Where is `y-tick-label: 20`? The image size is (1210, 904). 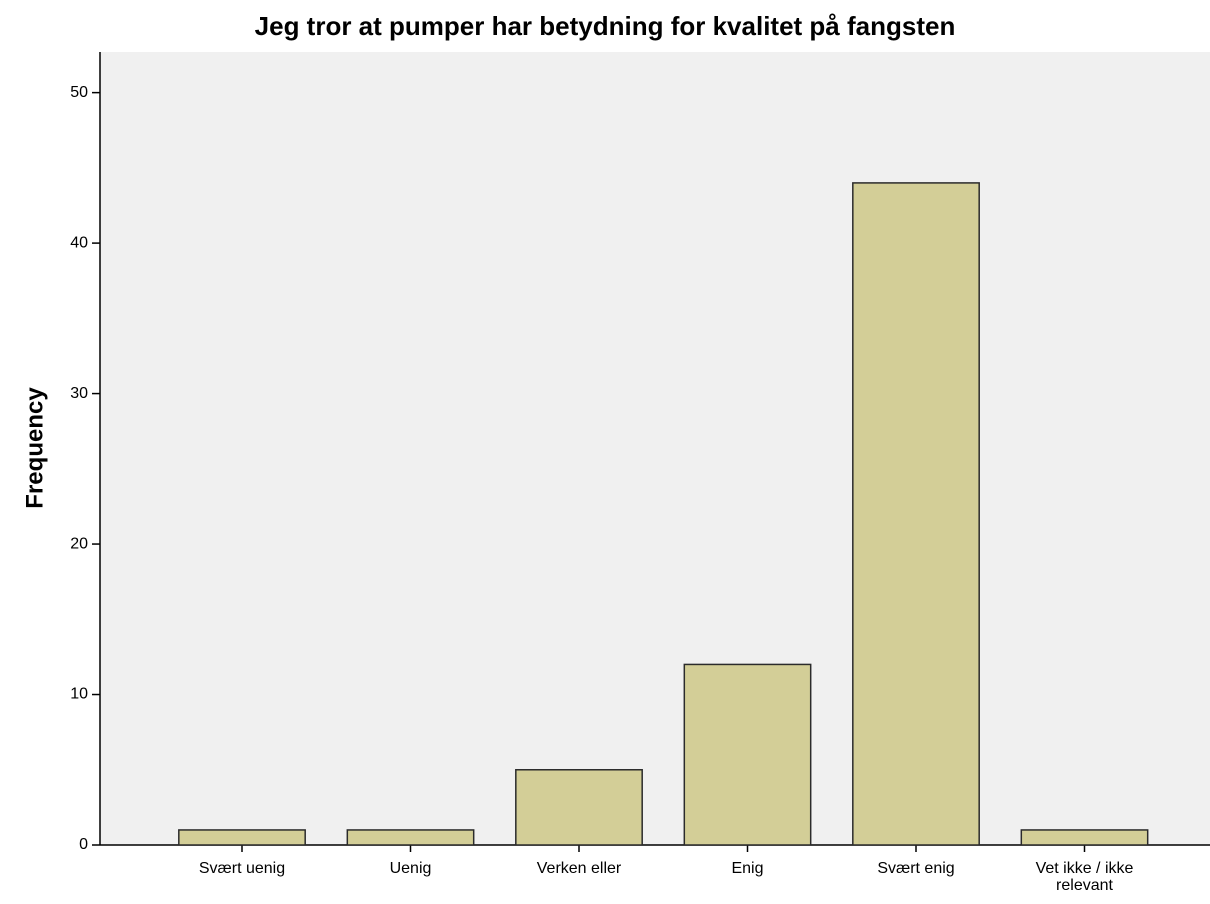 y-tick-label: 20 is located at coordinates (79, 543).